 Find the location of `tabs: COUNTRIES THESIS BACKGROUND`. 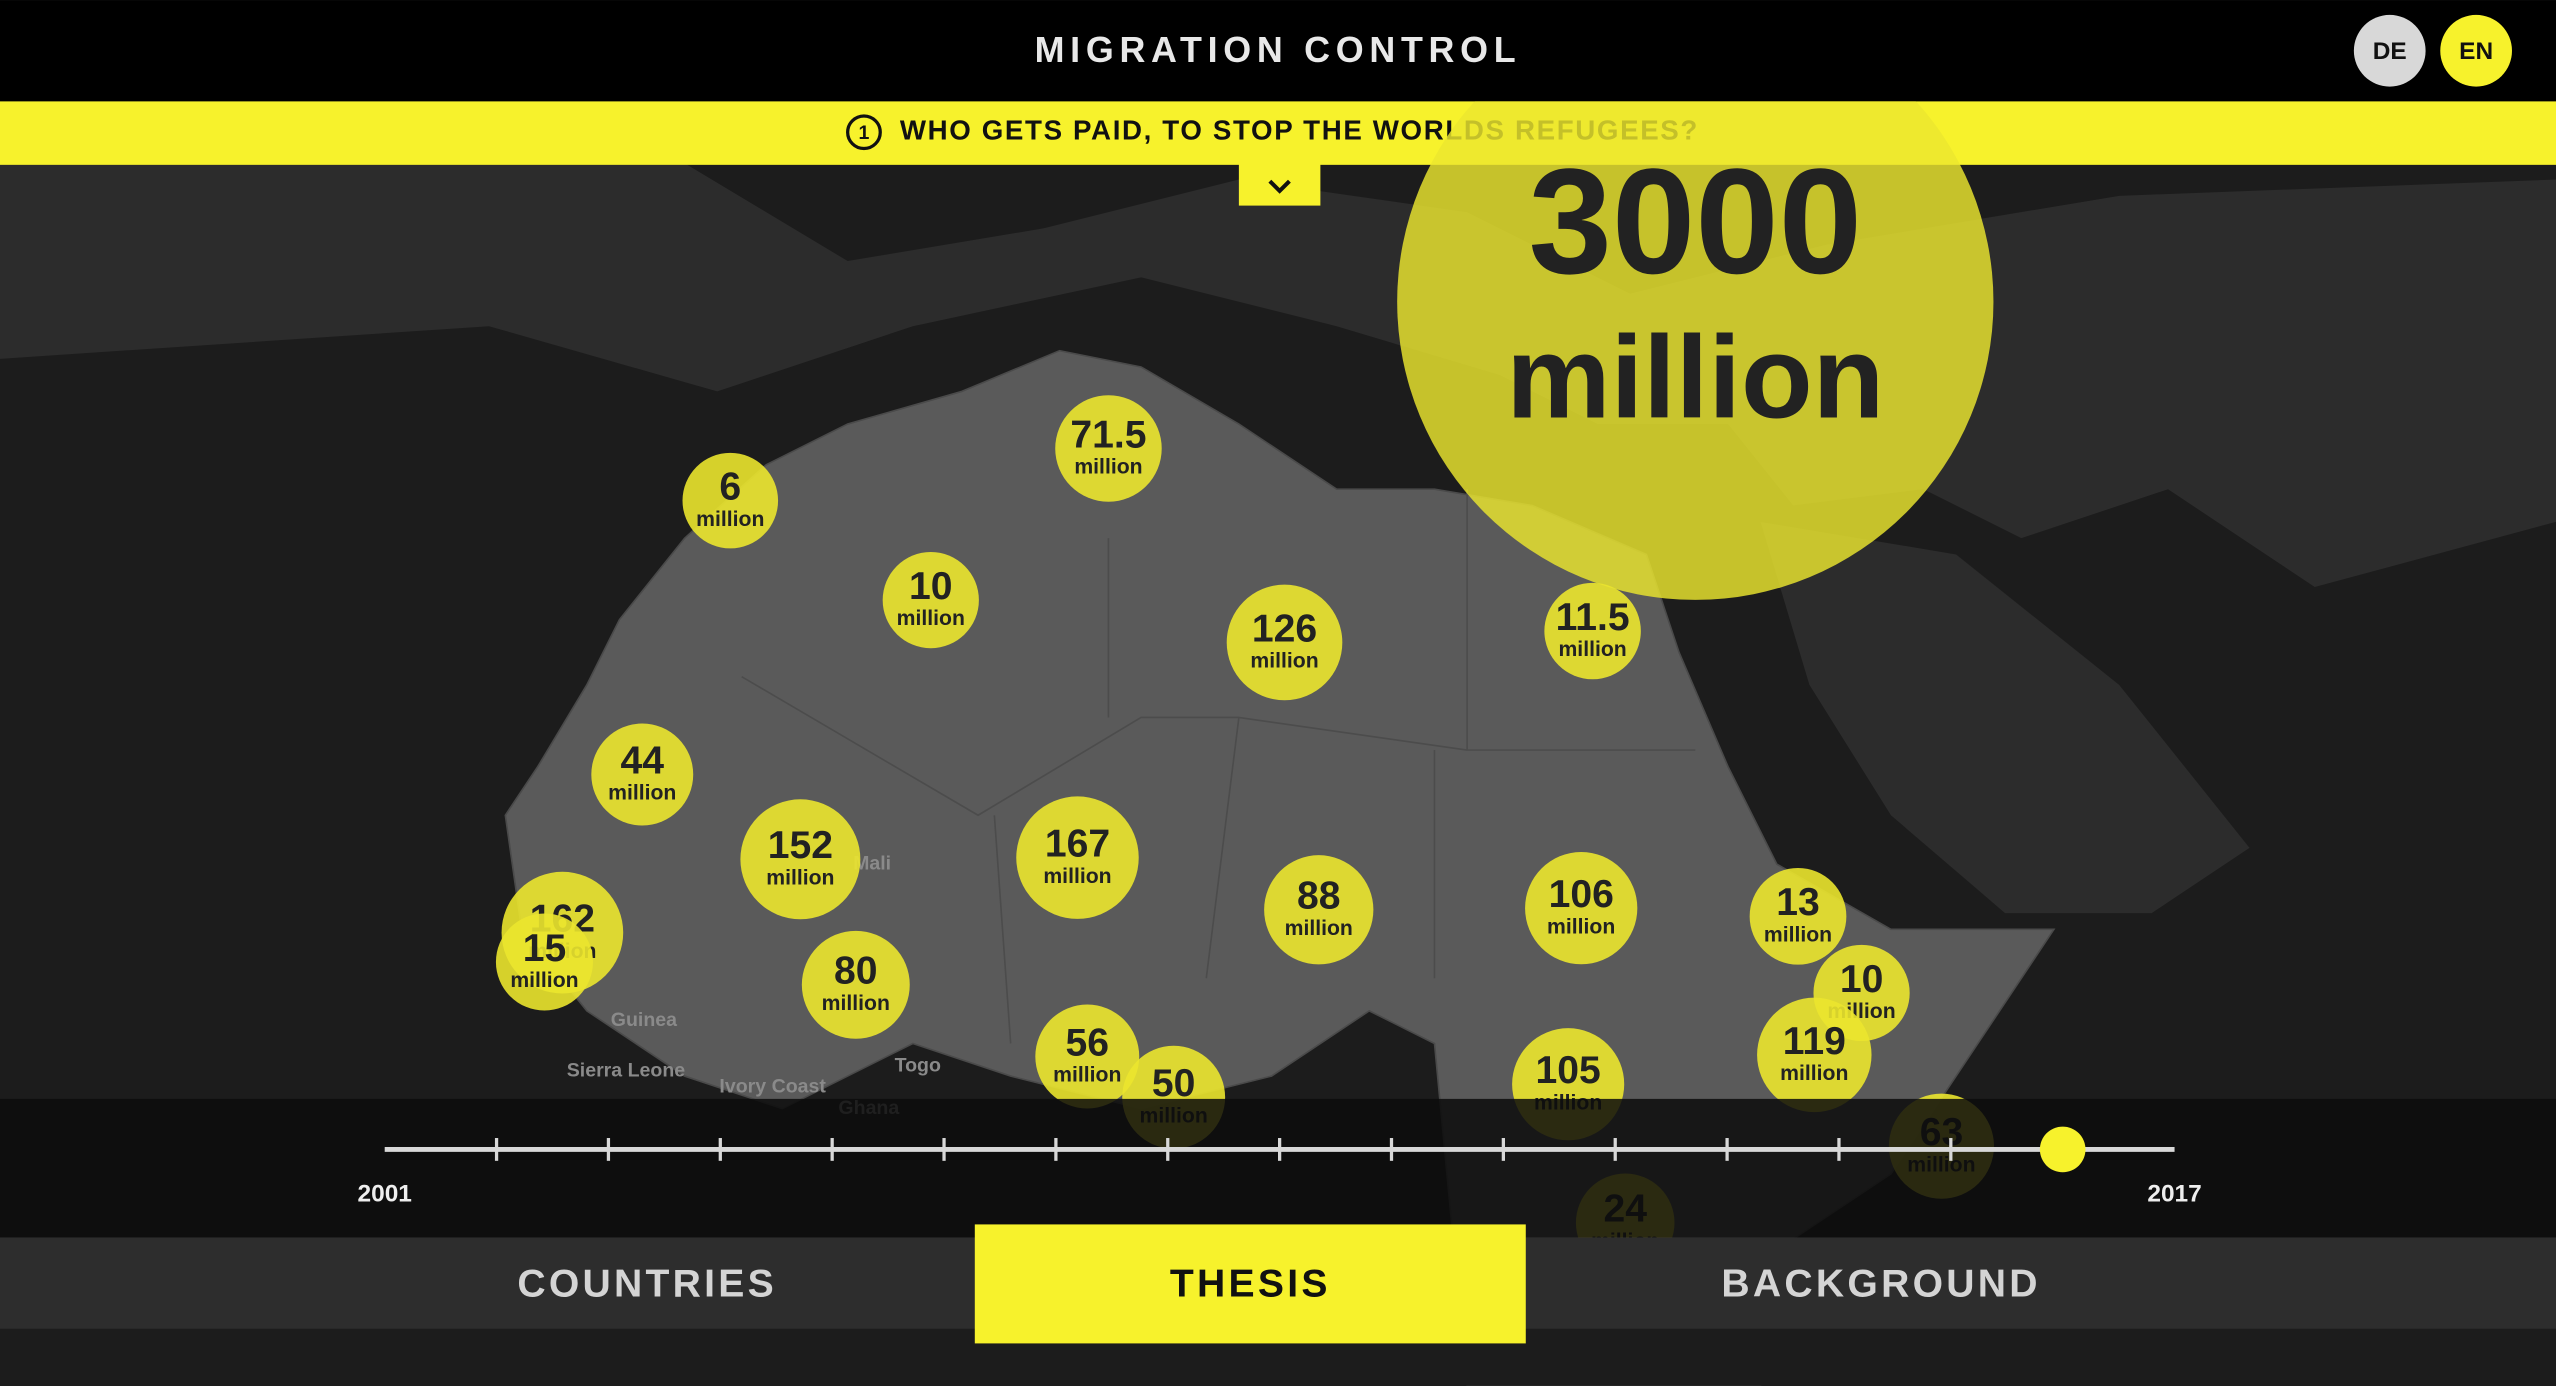

tabs: COUNTRIES THESIS BACKGROUND is located at coordinates (1278, 1305).